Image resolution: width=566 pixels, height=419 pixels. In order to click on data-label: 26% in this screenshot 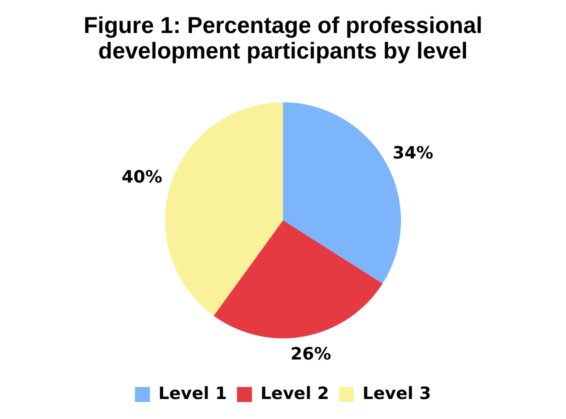, I will do `click(311, 354)`.